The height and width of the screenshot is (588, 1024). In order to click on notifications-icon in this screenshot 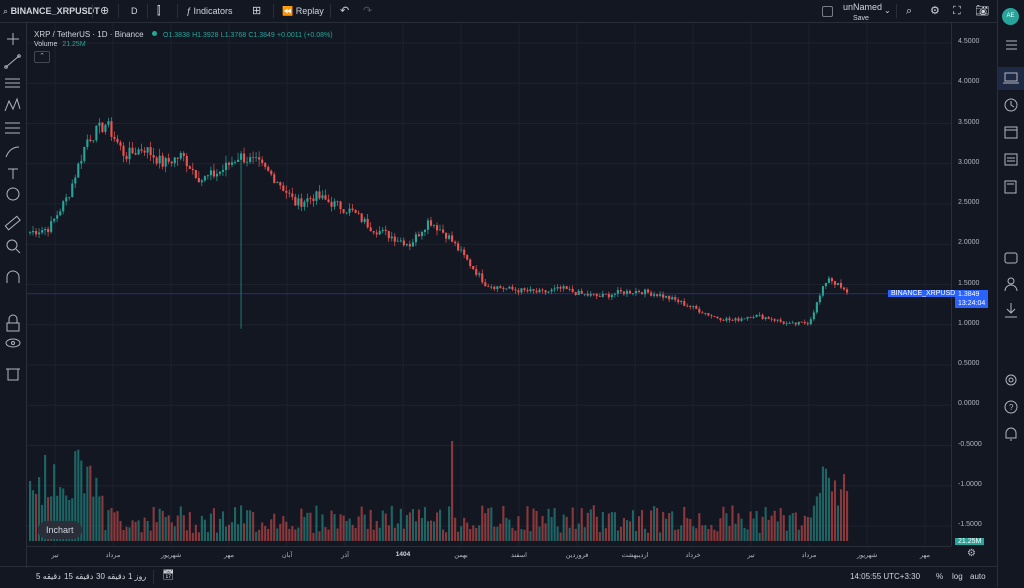, I will do `click(1011, 434)`.